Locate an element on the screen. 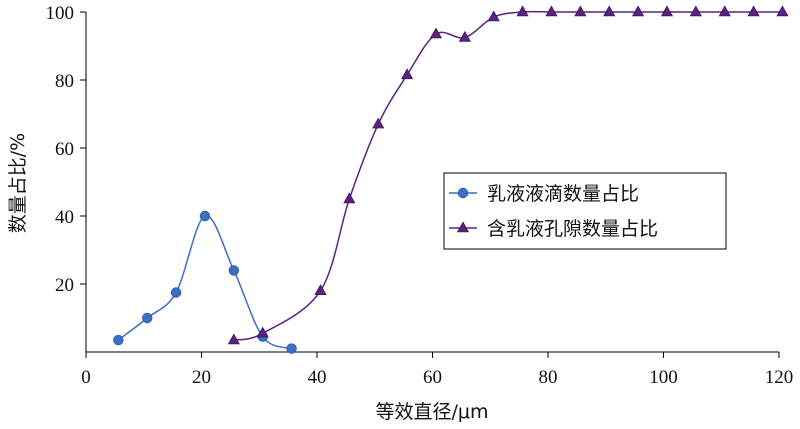  x-tick-label: 40 is located at coordinates (317, 377).